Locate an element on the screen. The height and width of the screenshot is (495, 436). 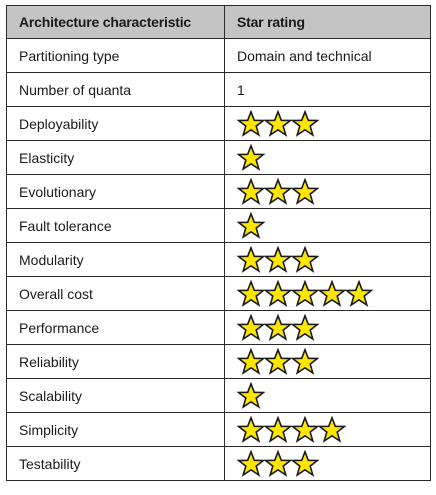
table-row: Overall cost is located at coordinates (218, 293).